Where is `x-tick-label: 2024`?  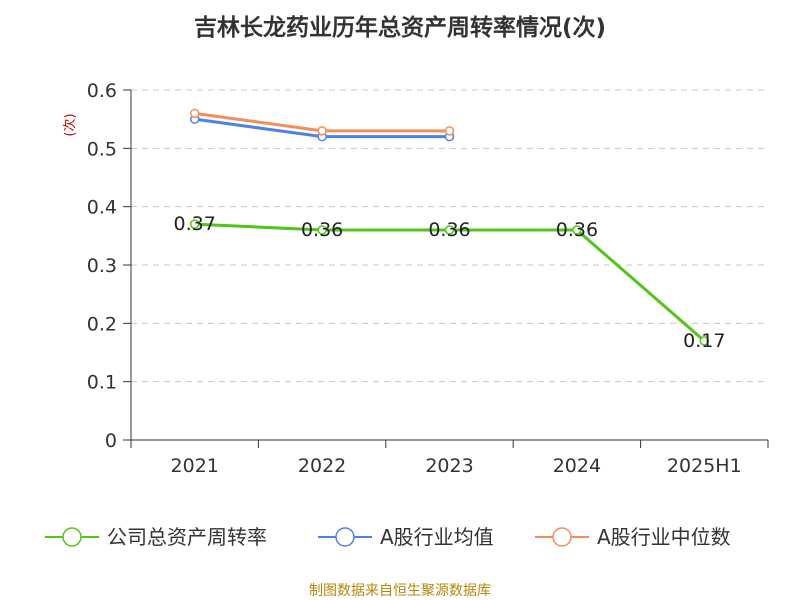 x-tick-label: 2024 is located at coordinates (577, 466).